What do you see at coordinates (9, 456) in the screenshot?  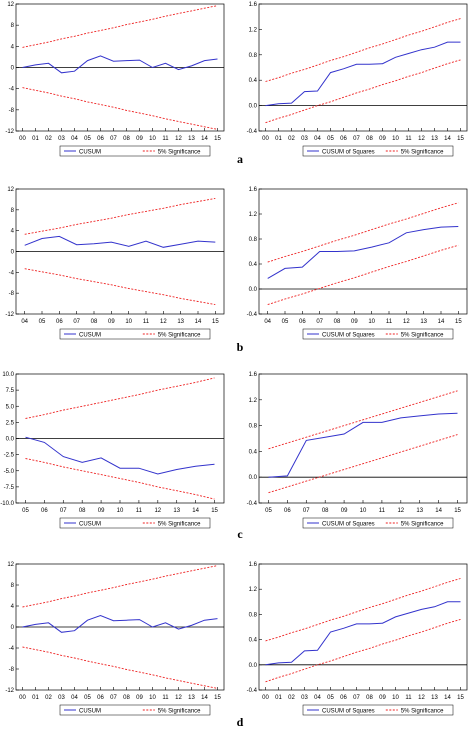 I see `y-tick-label: -2.5` at bounding box center [9, 456].